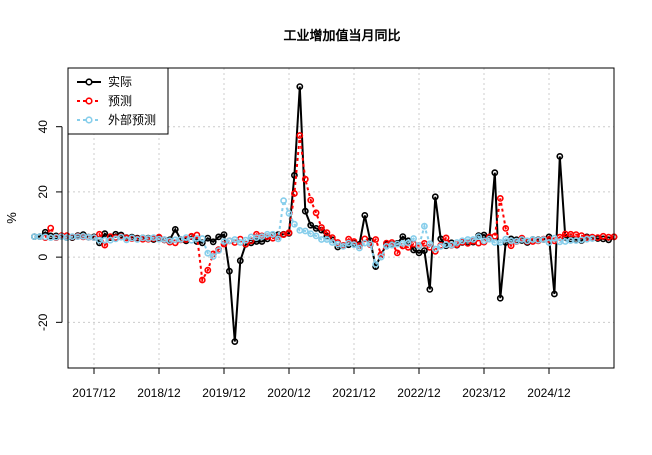 The image size is (652, 455). What do you see at coordinates (159, 393) in the screenshot?
I see `x-tick-label: 2018/12` at bounding box center [159, 393].